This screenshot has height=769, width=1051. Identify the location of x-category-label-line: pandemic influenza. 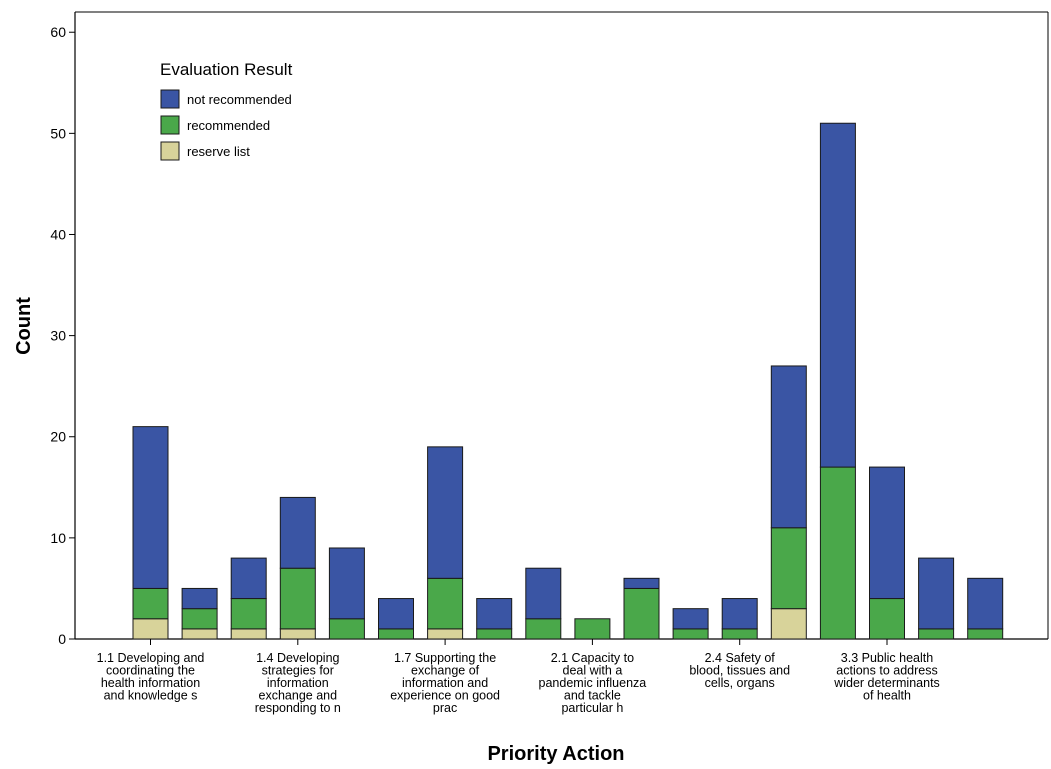
(593, 683).